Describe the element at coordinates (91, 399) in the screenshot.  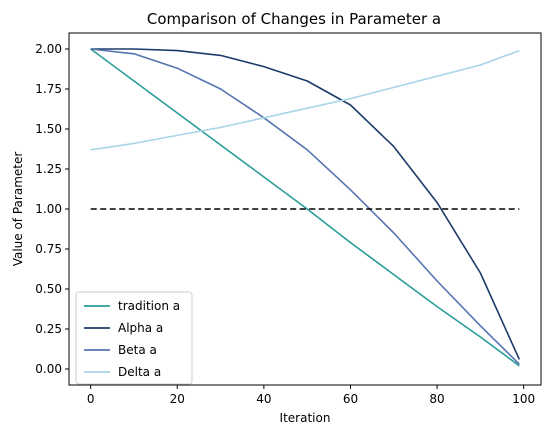
I see `x-tick-label: 0` at that location.